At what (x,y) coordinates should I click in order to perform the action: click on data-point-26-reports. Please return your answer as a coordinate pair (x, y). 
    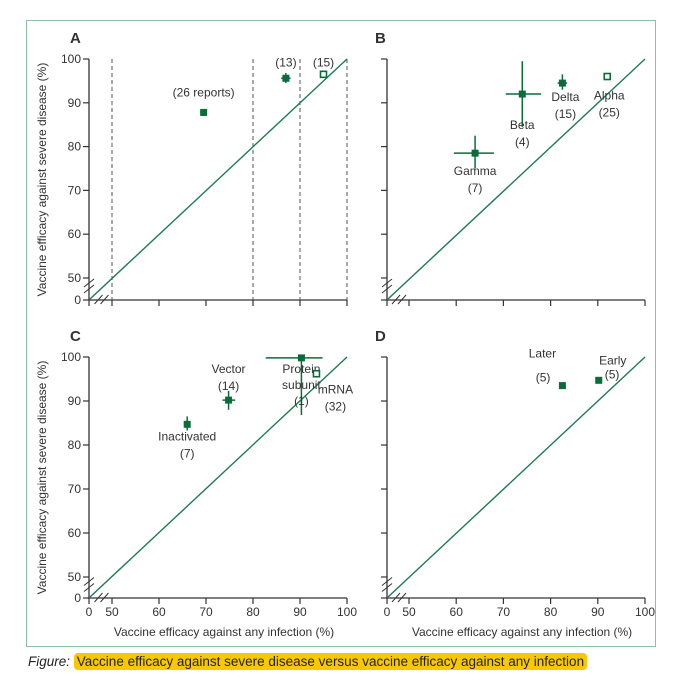
    Looking at the image, I should click on (204, 112).